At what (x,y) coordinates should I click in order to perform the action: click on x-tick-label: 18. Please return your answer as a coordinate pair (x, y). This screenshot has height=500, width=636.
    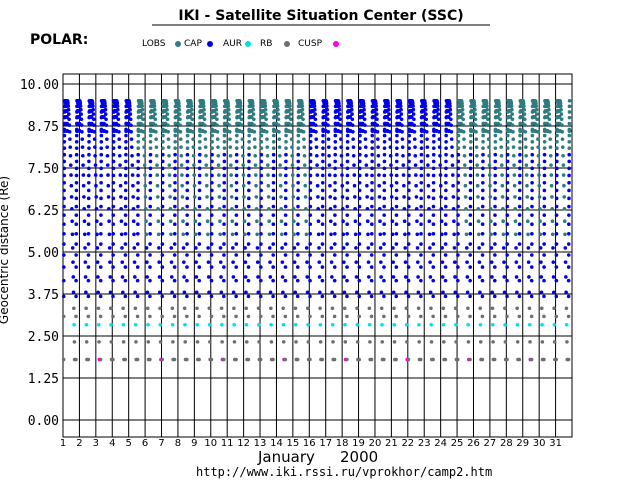
    Looking at the image, I should click on (342, 443).